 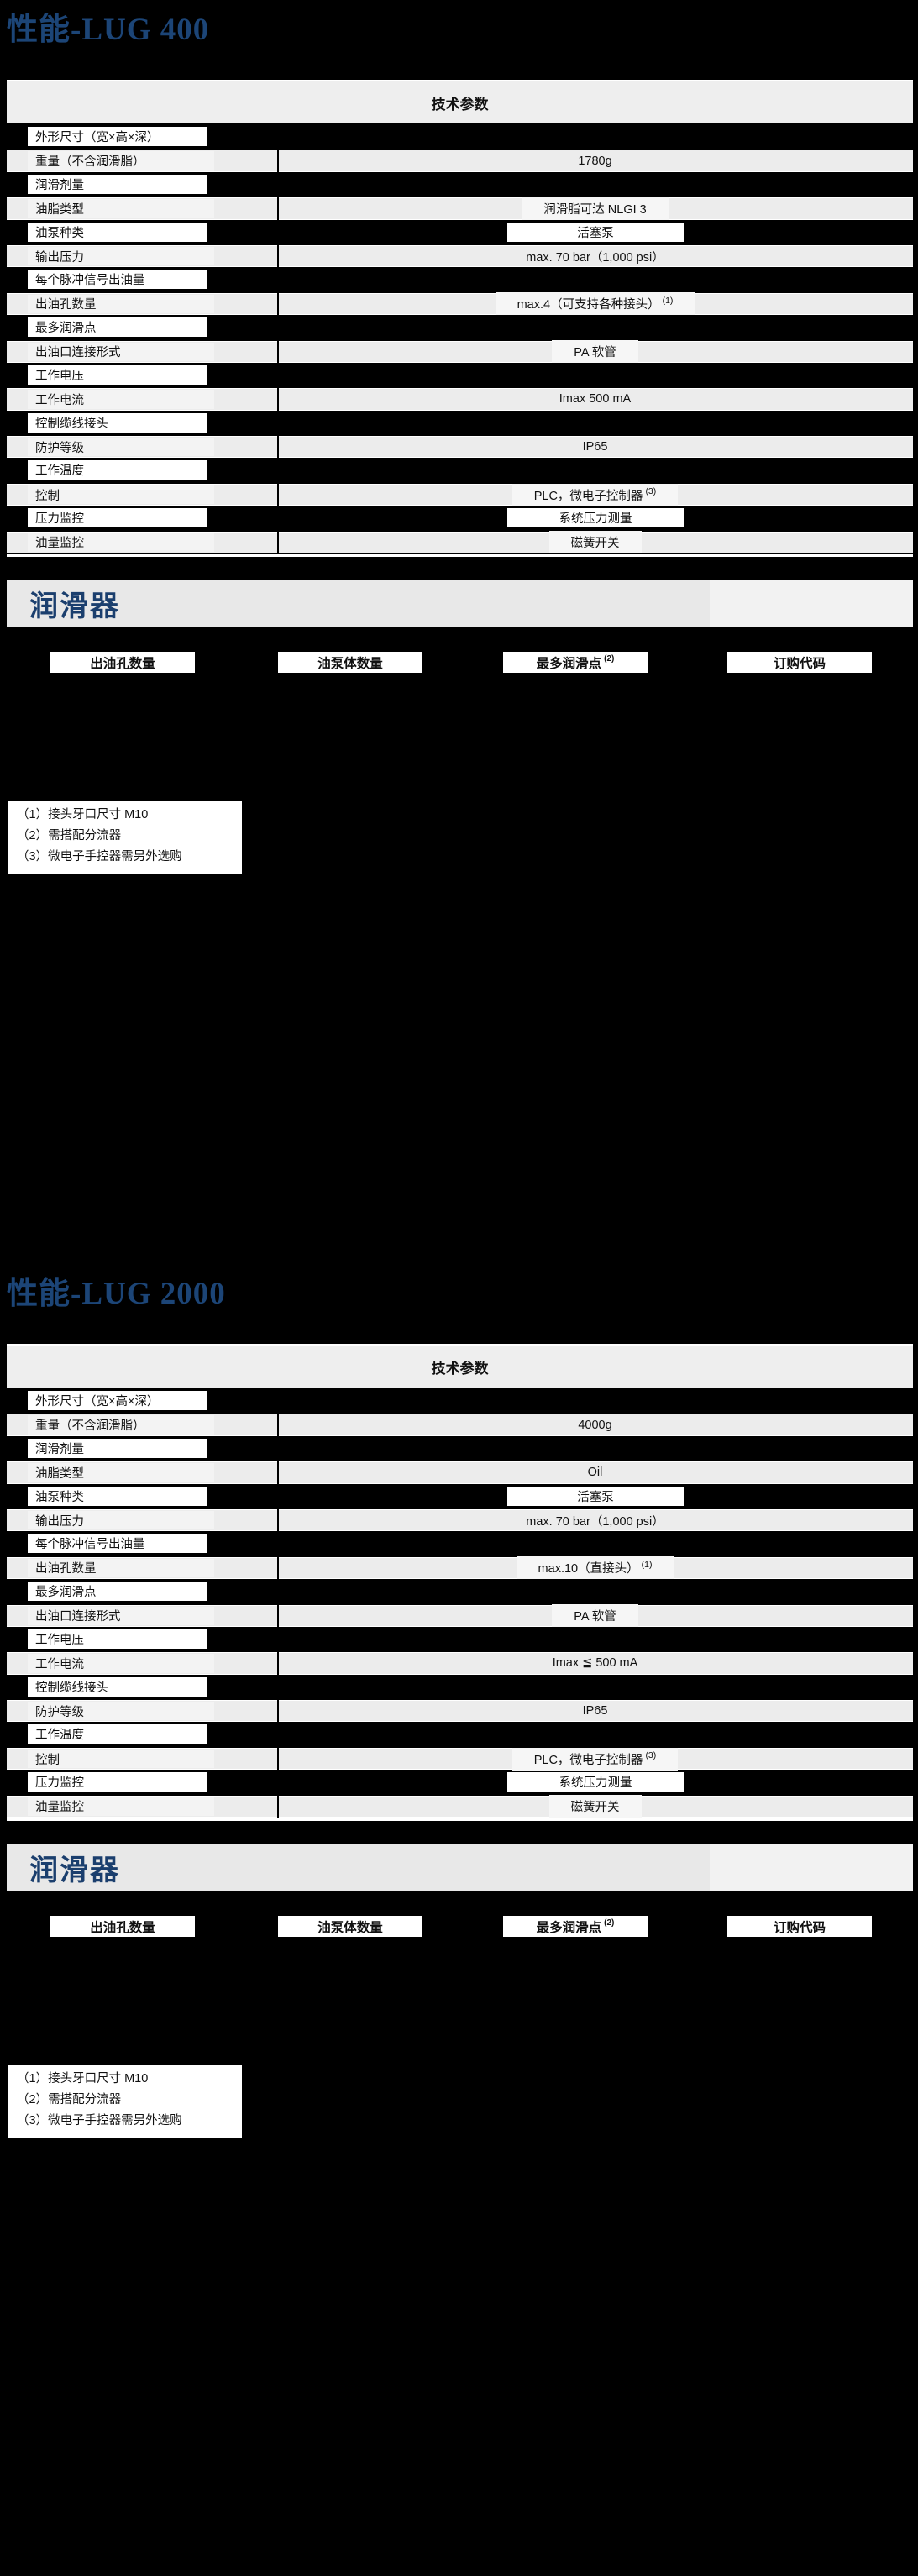 What do you see at coordinates (117, 136) in the screenshot?
I see `row-label: 外形尺寸（宽×高×深）` at bounding box center [117, 136].